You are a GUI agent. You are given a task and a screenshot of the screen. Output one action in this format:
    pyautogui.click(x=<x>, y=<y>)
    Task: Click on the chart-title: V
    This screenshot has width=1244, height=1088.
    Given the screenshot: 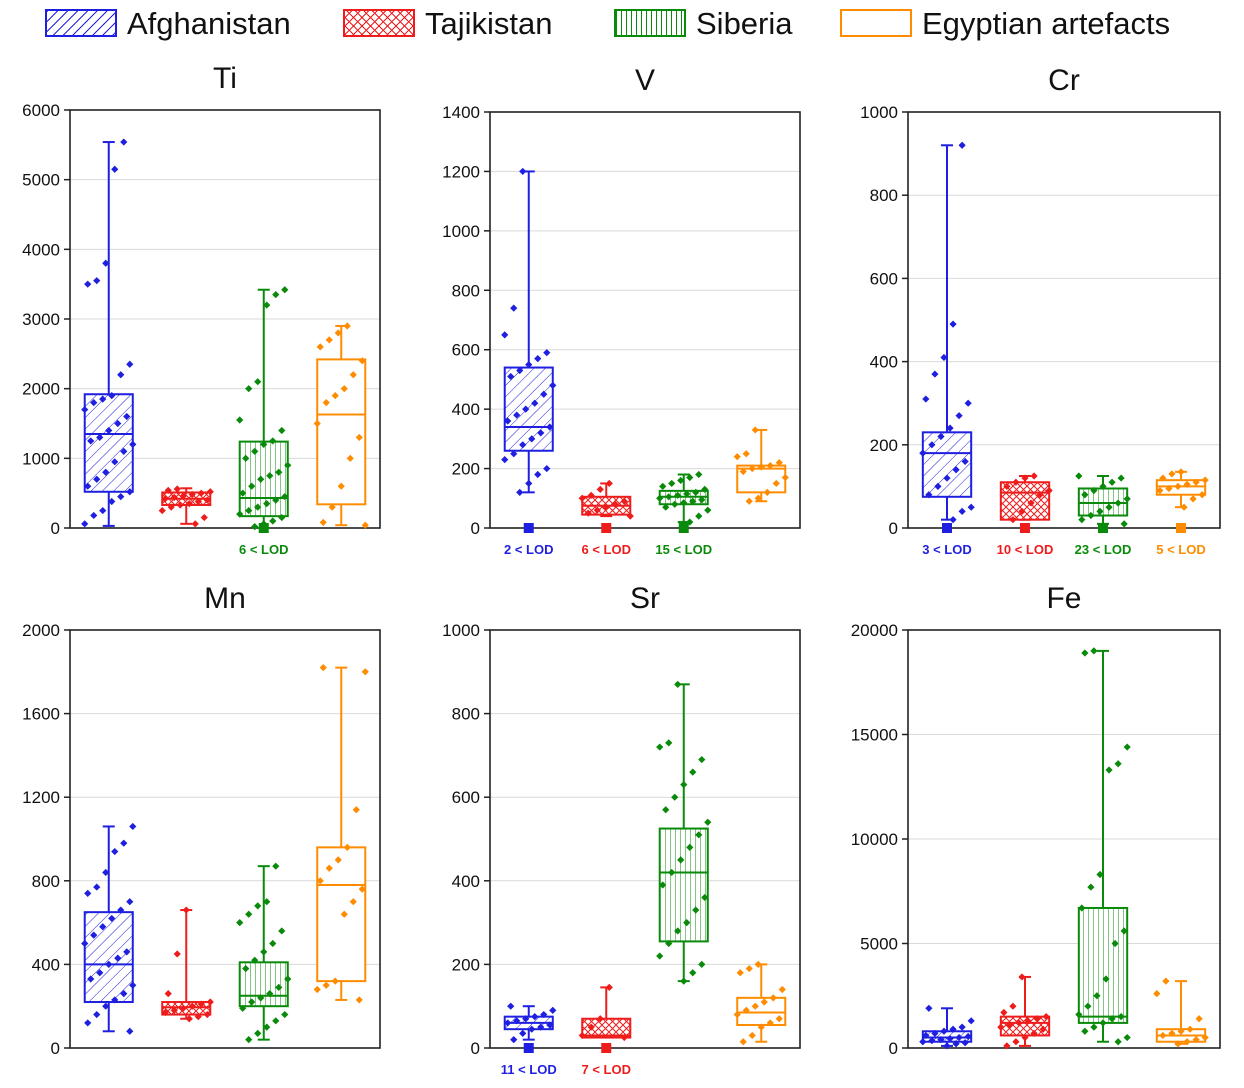 What is the action you would take?
    pyautogui.click(x=645, y=80)
    